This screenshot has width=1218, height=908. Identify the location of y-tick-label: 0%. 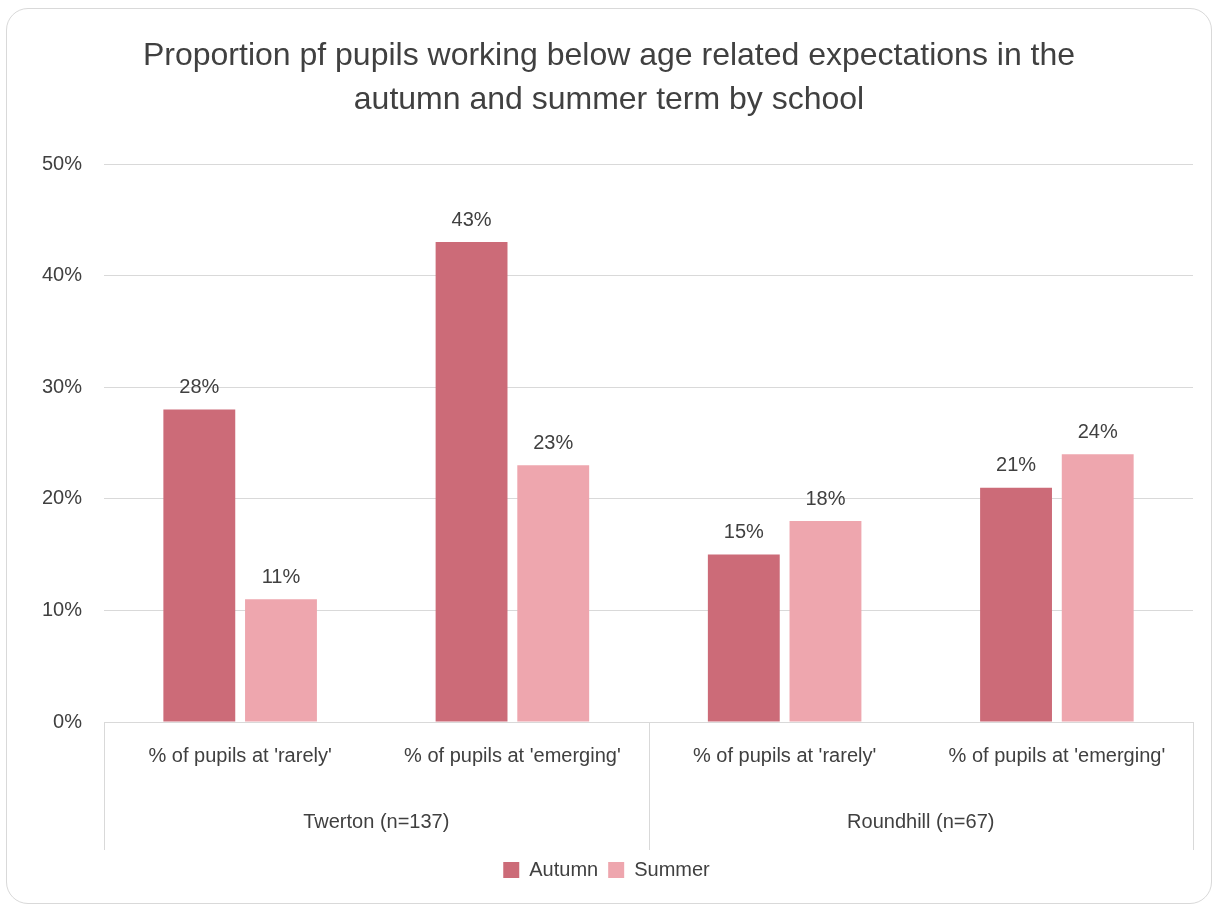
(68, 720).